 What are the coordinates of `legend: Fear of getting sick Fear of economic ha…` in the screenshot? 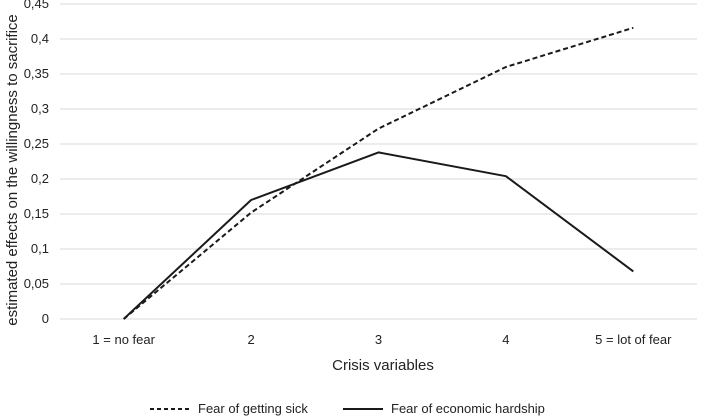 It's located at (347, 408).